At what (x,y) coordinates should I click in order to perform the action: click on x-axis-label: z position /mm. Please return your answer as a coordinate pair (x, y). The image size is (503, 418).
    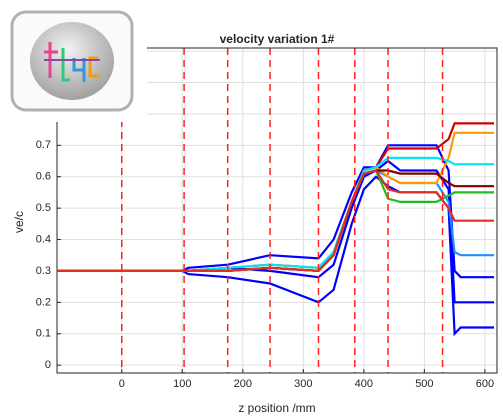
    Looking at the image, I should click on (276, 408).